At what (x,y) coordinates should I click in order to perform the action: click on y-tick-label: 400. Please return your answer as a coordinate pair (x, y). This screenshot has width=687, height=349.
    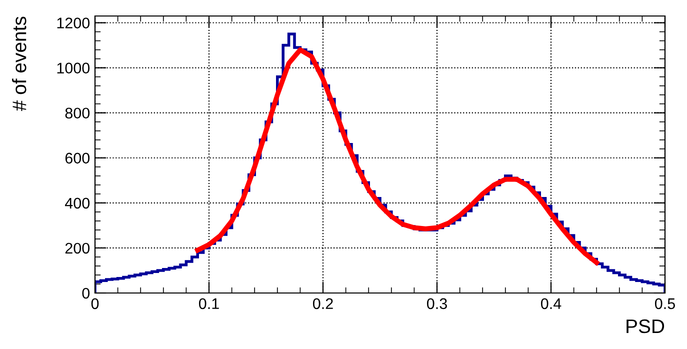
    Looking at the image, I should click on (77, 203).